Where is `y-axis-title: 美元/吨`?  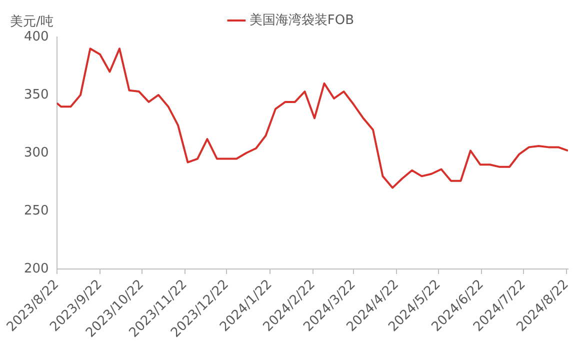
y-axis-title: 美元/吨 is located at coordinates (32, 21).